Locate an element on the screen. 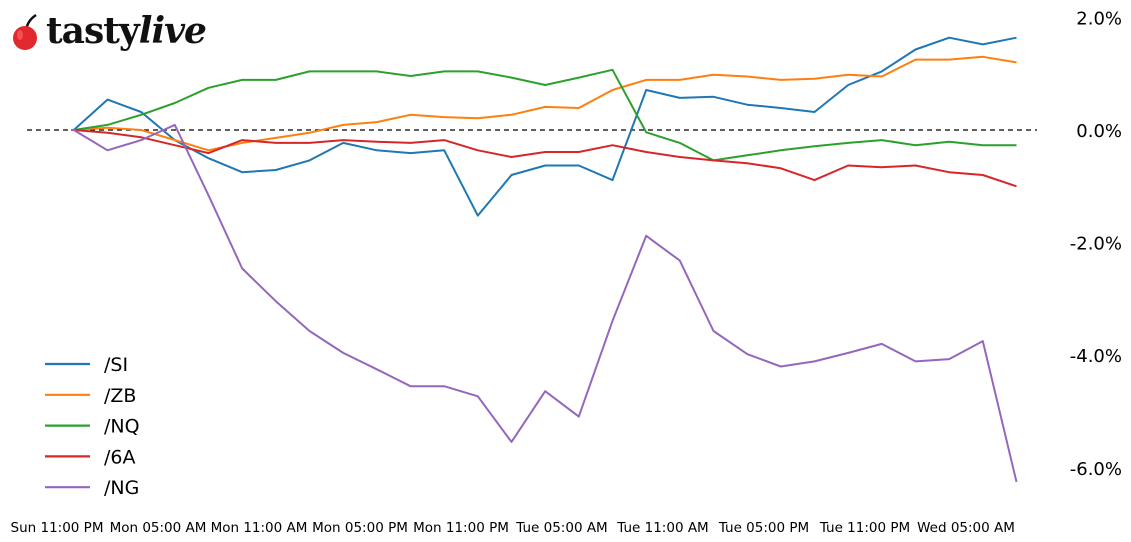 This screenshot has width=1131, height=542. x-tick-label: Tue 05:00 PM is located at coordinates (763, 528).